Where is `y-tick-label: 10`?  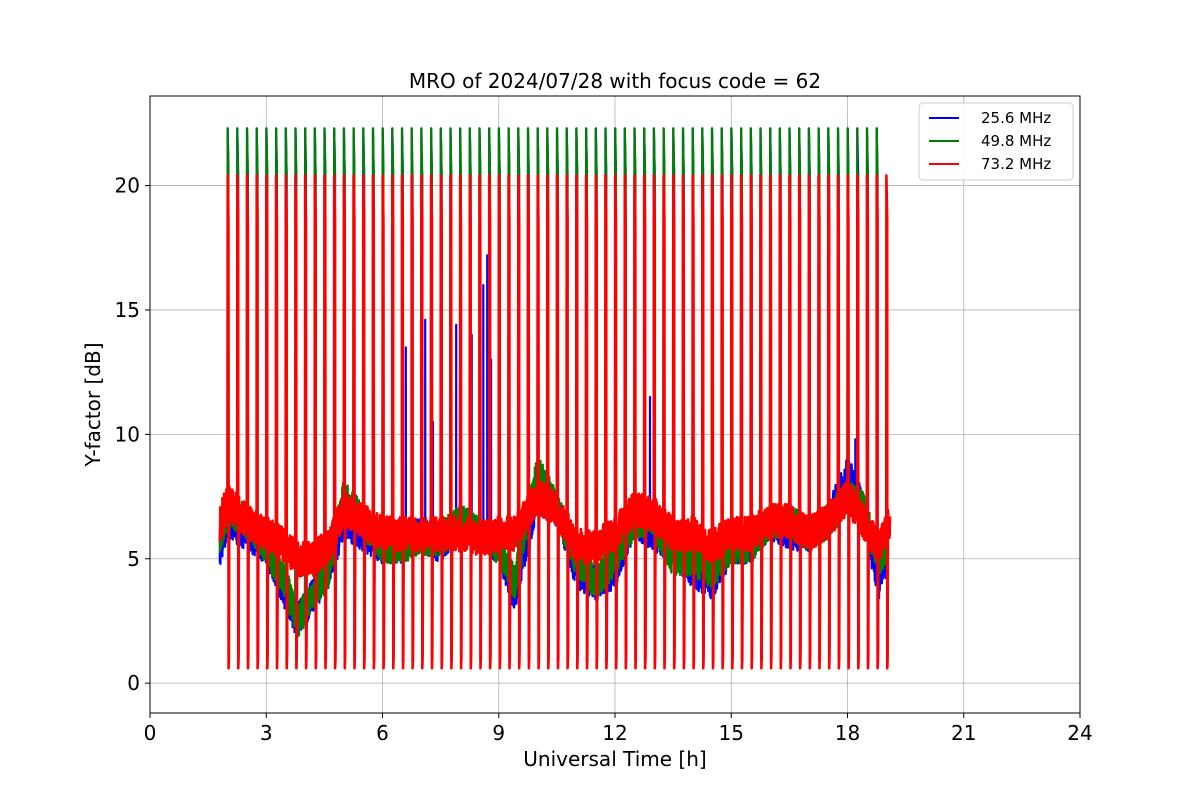
y-tick-label: 10 is located at coordinates (127, 434).